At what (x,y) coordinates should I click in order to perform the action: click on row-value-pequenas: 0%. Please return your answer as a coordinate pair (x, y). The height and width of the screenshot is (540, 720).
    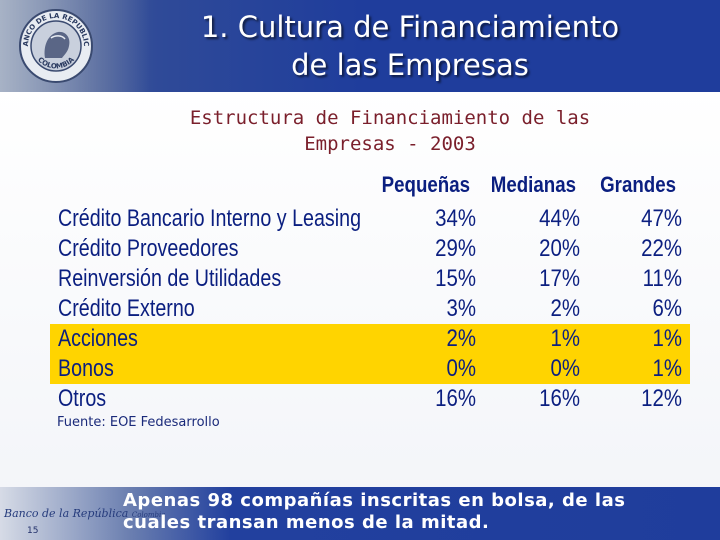
    Looking at the image, I should click on (461, 368).